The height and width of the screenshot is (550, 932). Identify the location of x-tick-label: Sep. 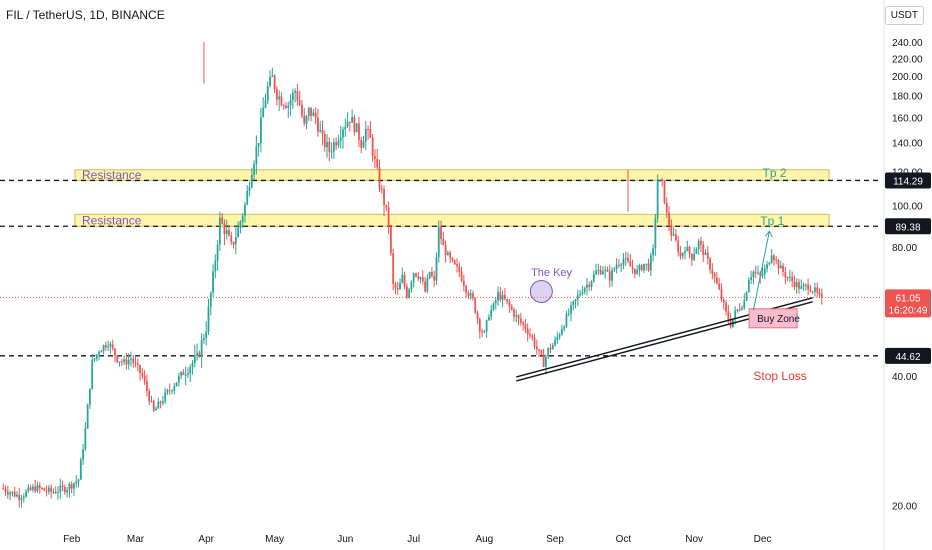
(555, 539).